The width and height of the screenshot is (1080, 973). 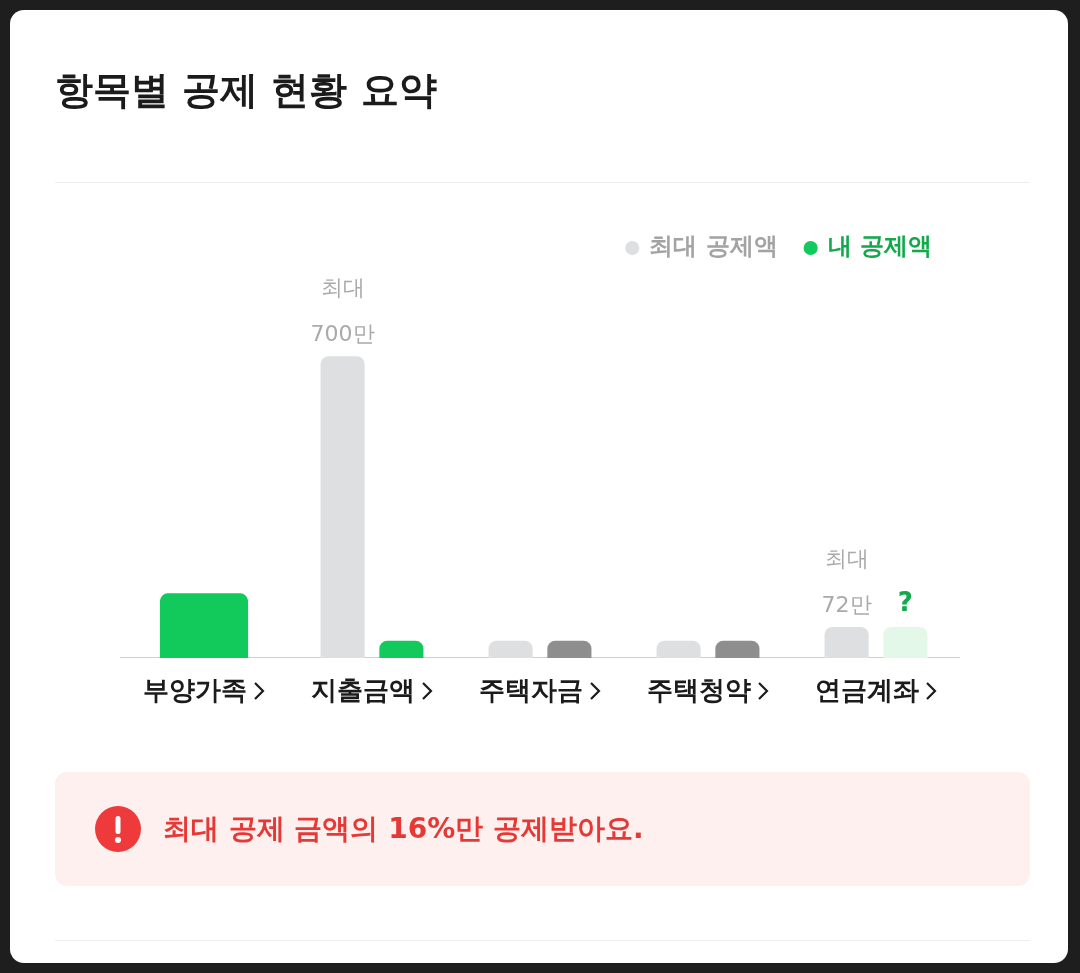 I want to click on chart-title: 항목별 공제 현황 요약, so click(x=246, y=90).